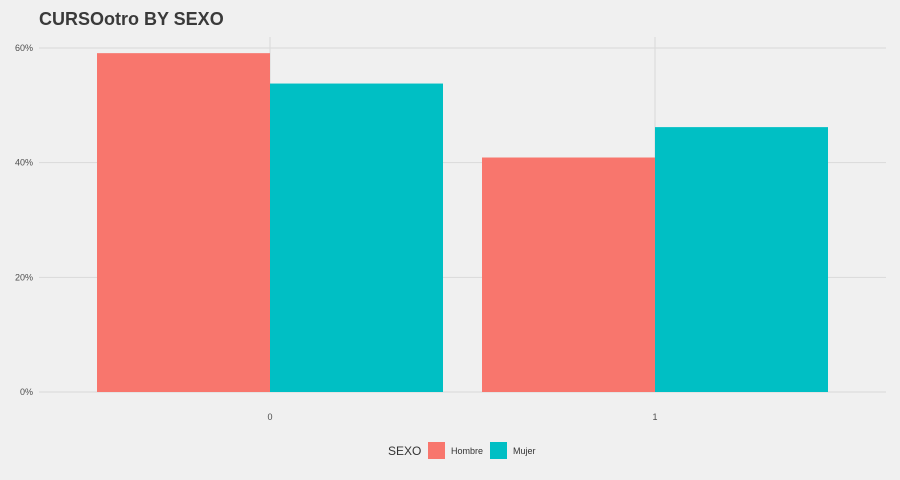  Describe the element at coordinates (498, 450) in the screenshot. I see `legend-key-mujer` at that location.